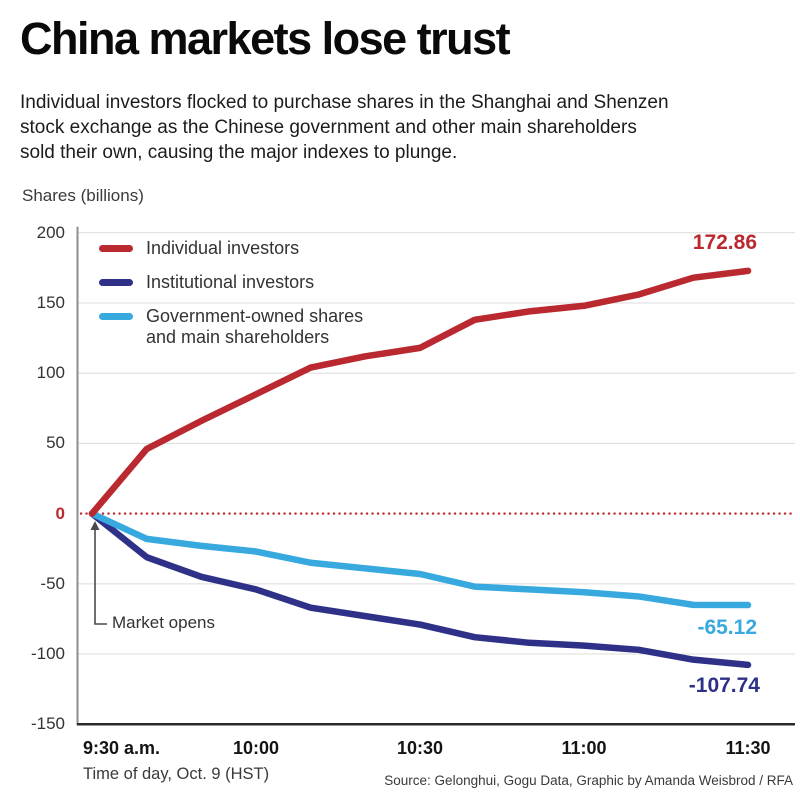 The image size is (800, 800). I want to click on y-tick--150: -150, so click(47, 724).